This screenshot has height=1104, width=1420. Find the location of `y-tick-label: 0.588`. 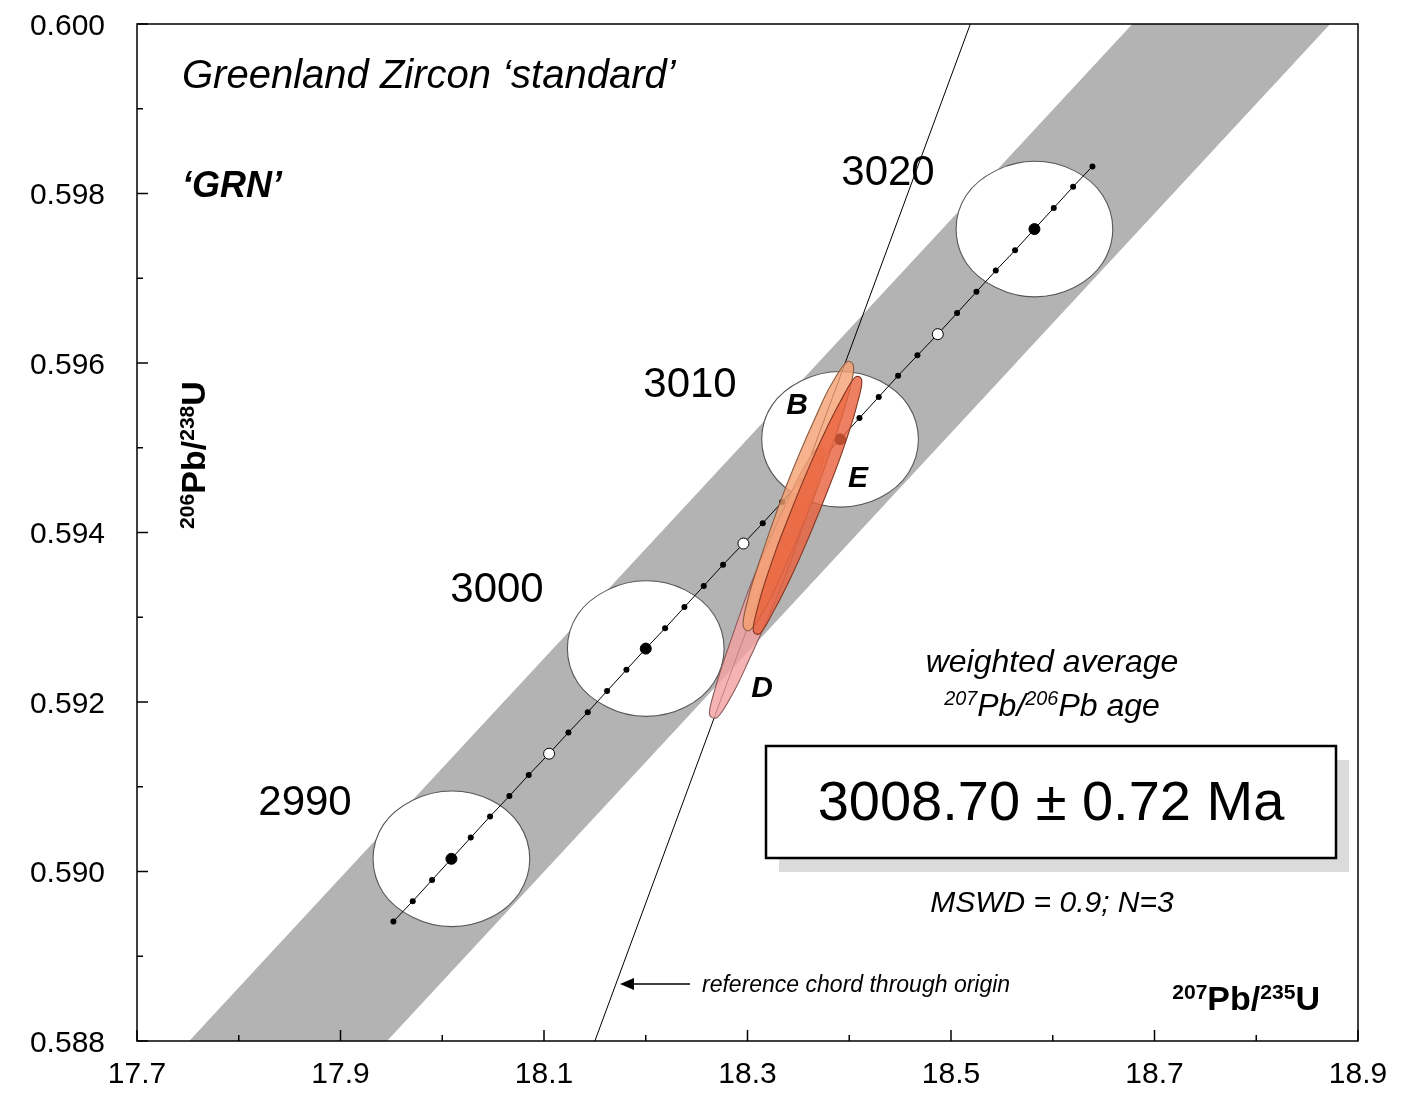

y-tick-label: 0.588 is located at coordinates (67, 1041).